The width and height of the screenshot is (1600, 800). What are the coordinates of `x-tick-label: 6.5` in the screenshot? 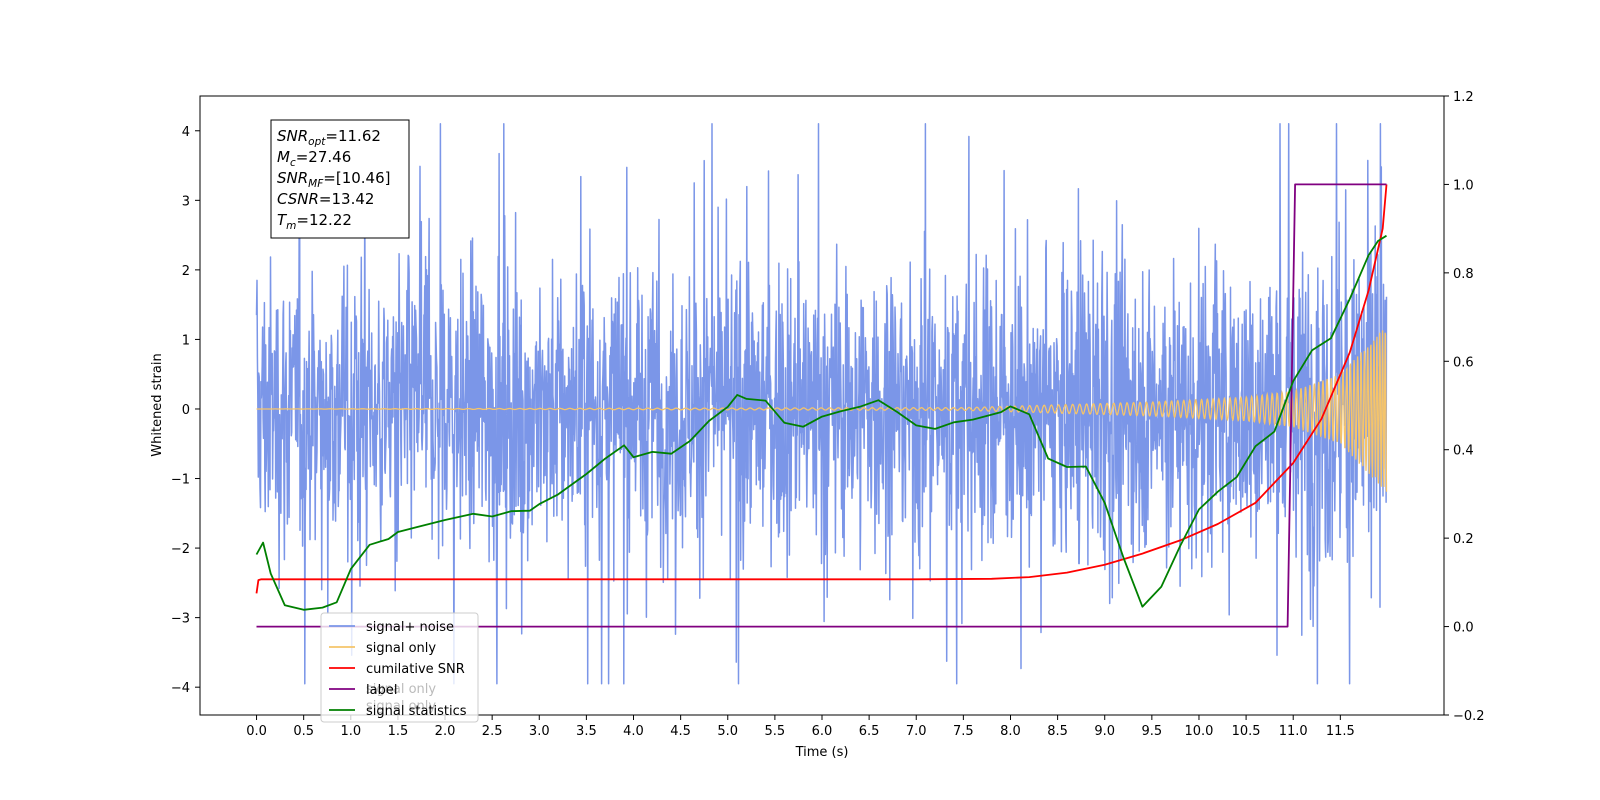 It's located at (869, 731).